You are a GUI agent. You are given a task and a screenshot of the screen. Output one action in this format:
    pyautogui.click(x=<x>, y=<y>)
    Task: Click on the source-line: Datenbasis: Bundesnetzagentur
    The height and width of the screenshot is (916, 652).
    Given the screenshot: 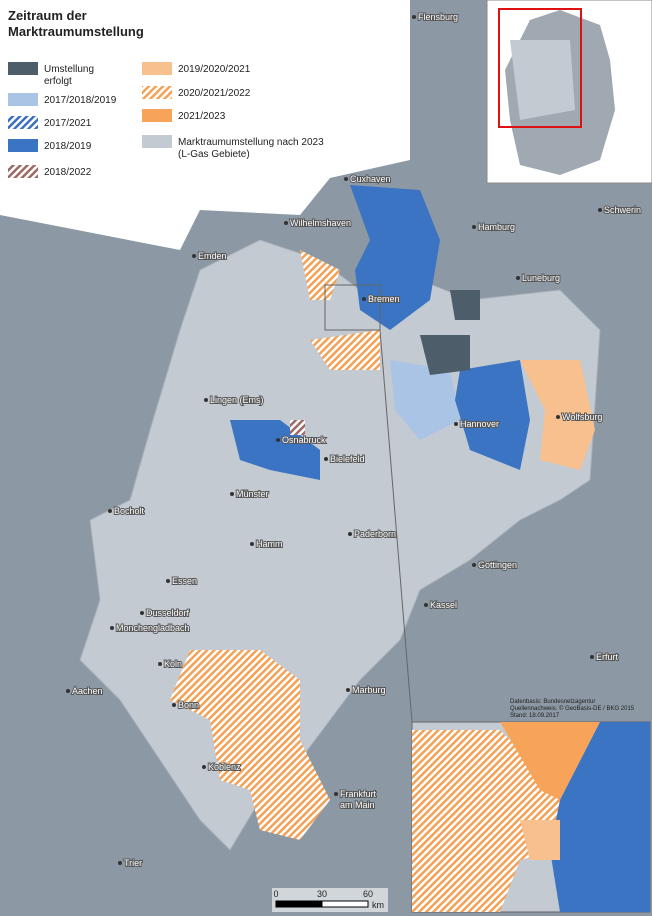 What is the action you would take?
    pyautogui.click(x=552, y=702)
    